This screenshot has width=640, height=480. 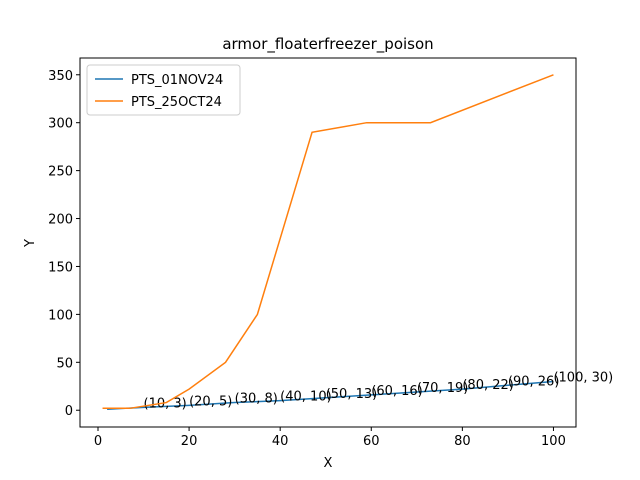 What do you see at coordinates (280, 441) in the screenshot?
I see `x-tick-label: 40` at bounding box center [280, 441].